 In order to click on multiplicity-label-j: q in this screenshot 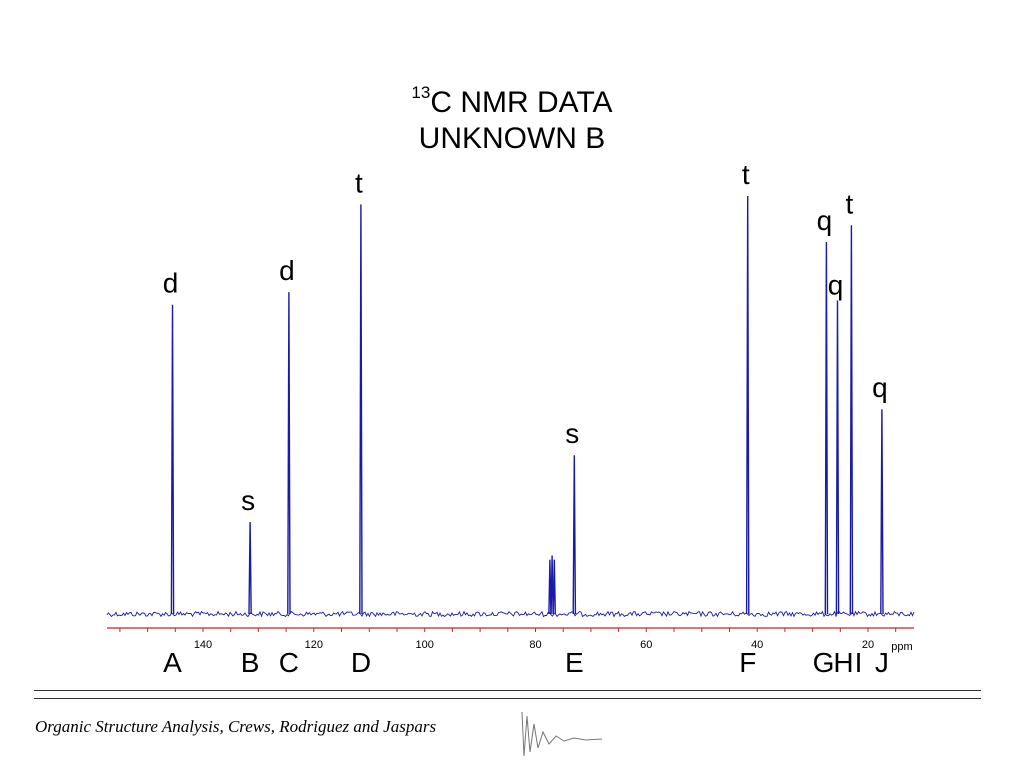, I will do `click(880, 387)`.